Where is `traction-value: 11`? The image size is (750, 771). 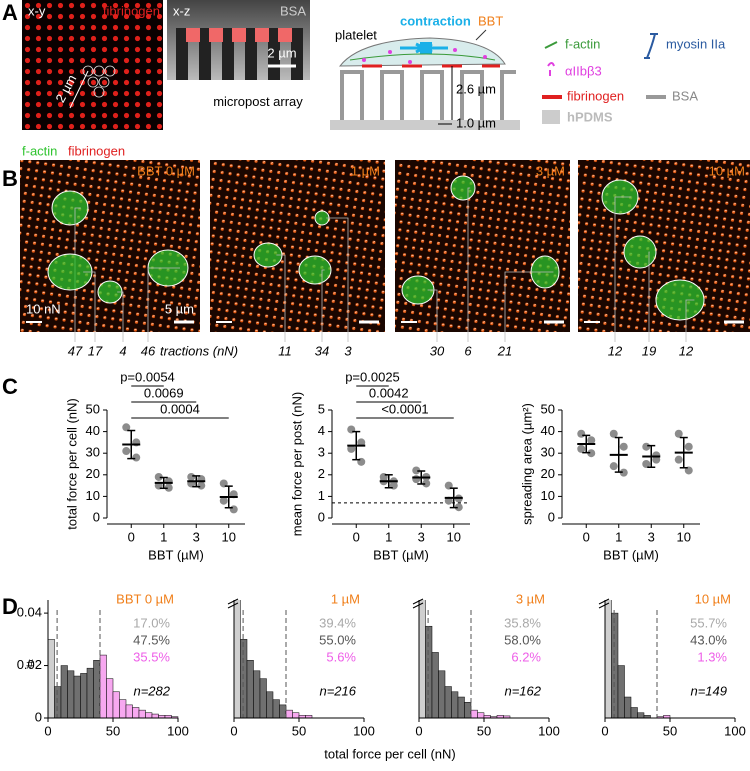 traction-value: 11 is located at coordinates (285, 350).